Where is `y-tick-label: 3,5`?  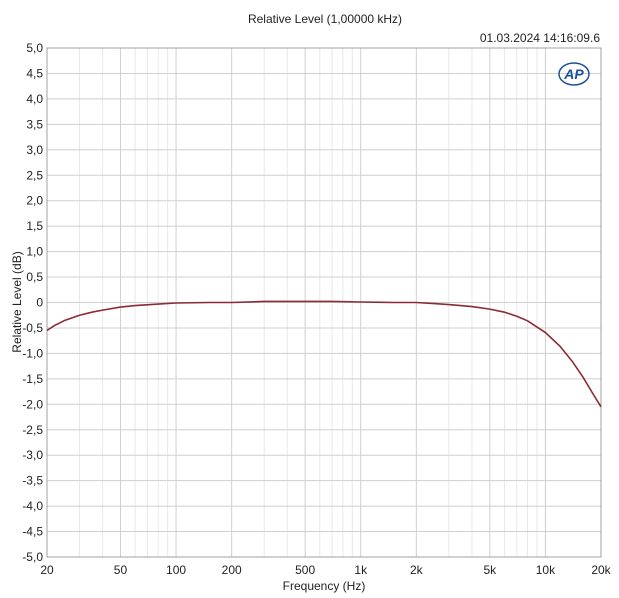
y-tick-label: 3,5 is located at coordinates (34, 124).